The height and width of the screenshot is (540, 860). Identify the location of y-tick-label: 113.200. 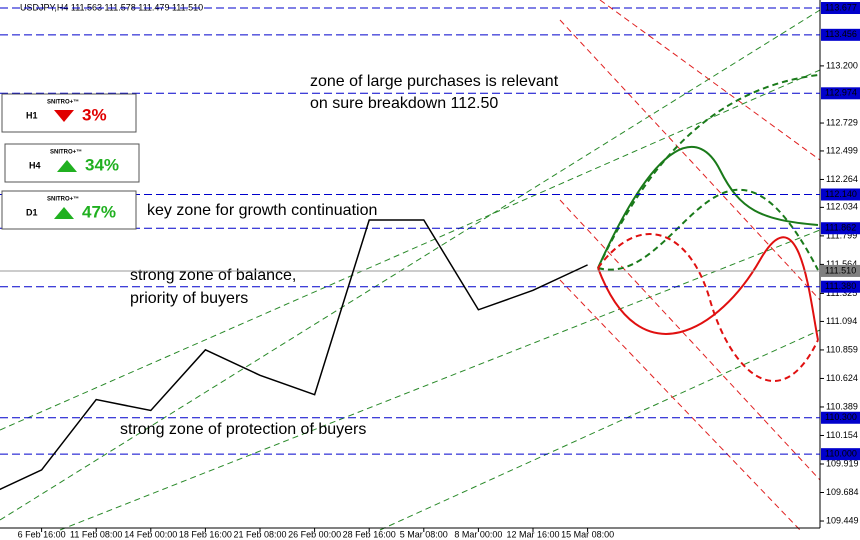
(842, 65).